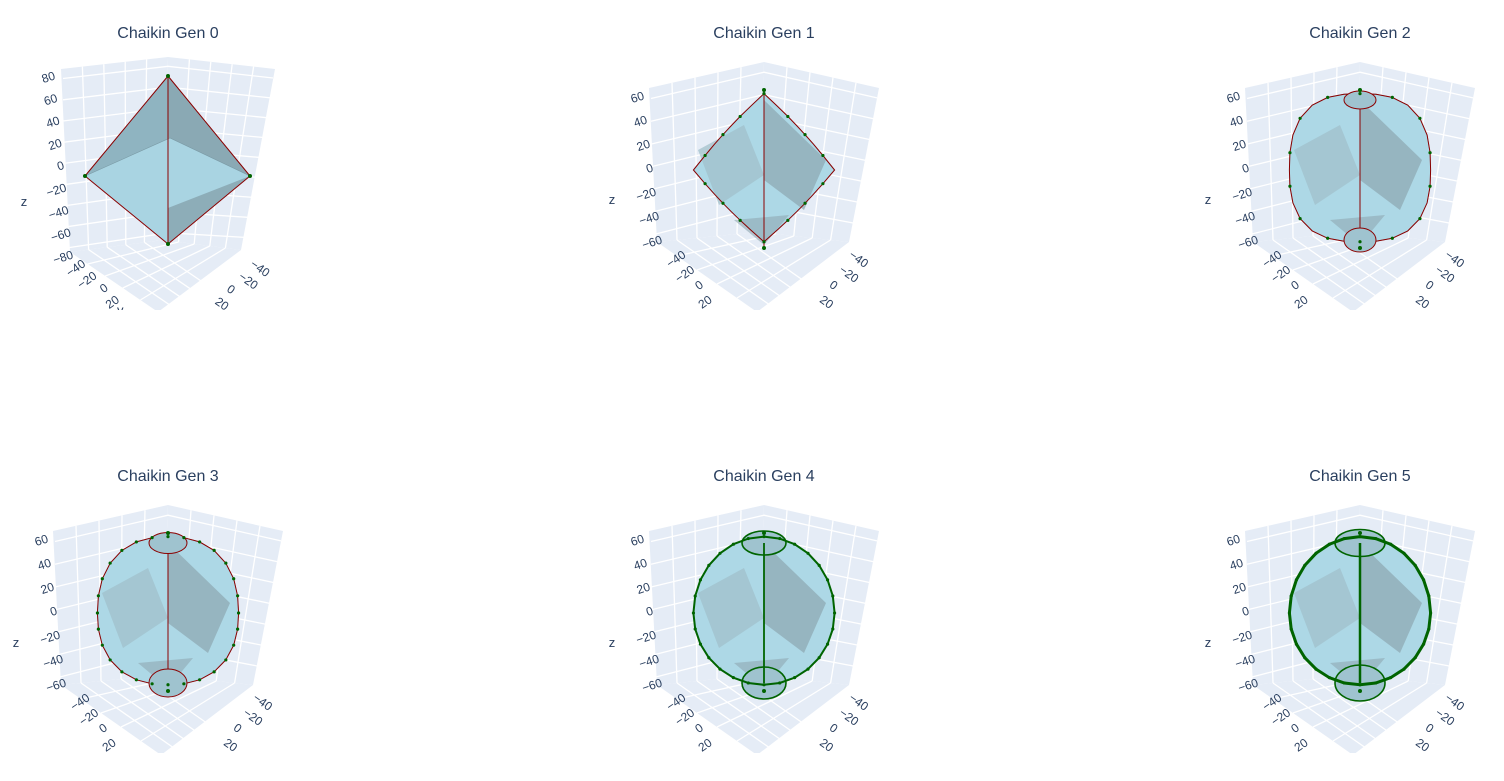 This screenshot has width=1504, height=781. Describe the element at coordinates (60, 165) in the screenshot. I see `z-tick-label: 0` at that location.